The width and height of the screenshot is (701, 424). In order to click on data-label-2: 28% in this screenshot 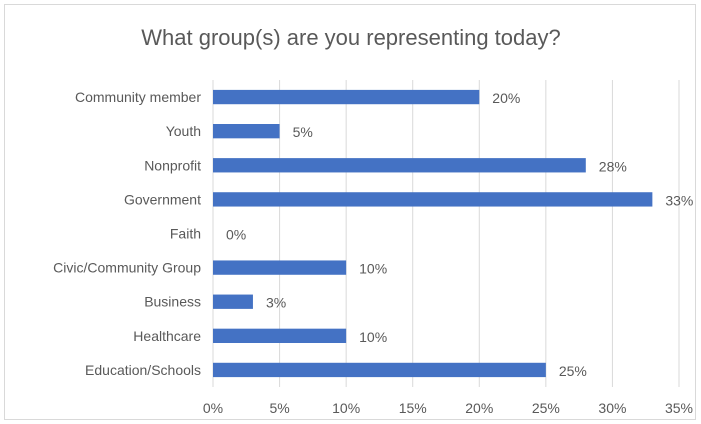, I will do `click(613, 166)`.